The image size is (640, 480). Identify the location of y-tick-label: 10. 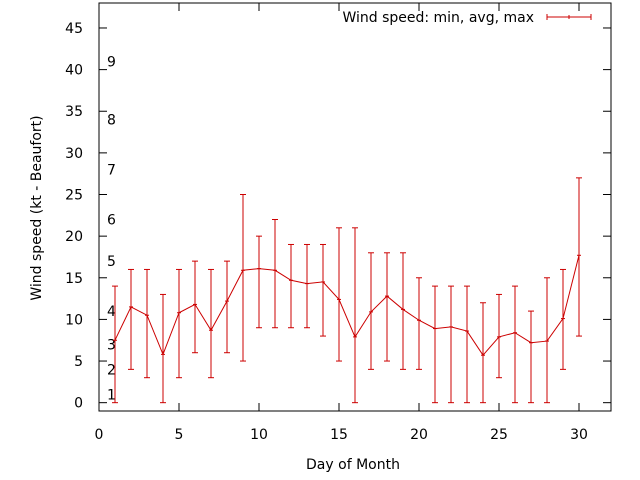
(74, 320).